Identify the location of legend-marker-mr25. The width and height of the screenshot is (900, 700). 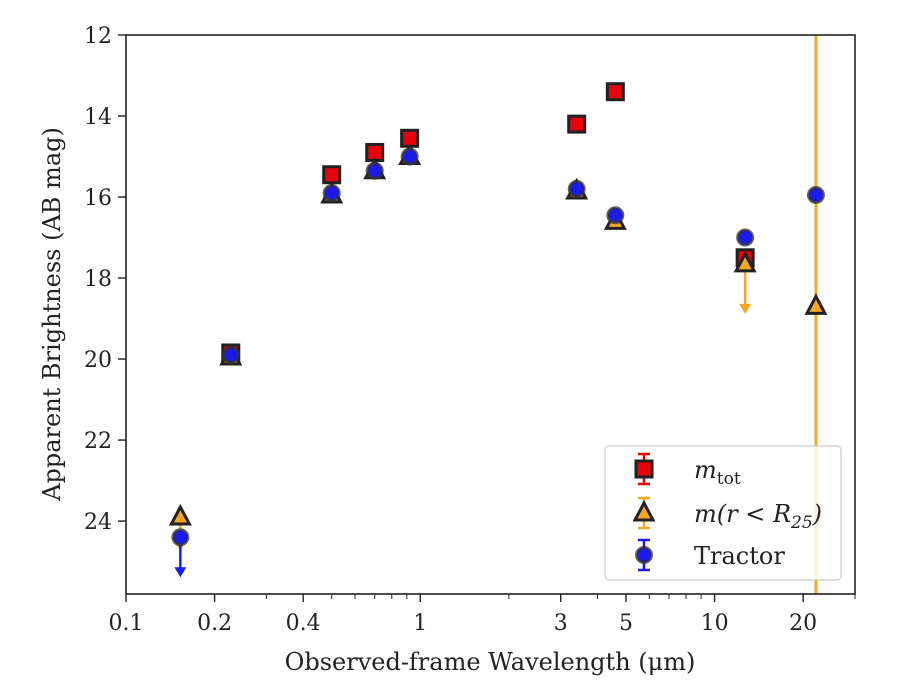
(644, 510).